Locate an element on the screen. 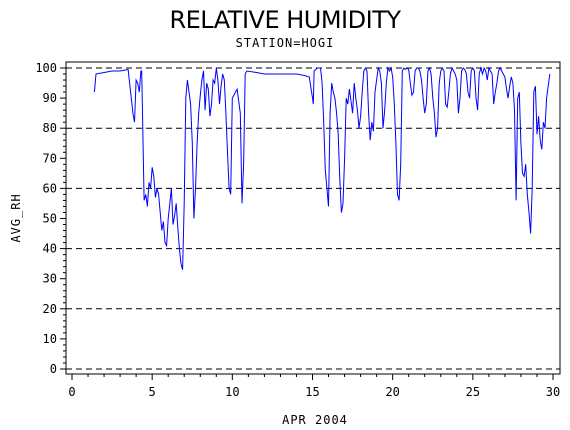 This screenshot has height=430, width=570. x-tick-label: 25 is located at coordinates (473, 392).